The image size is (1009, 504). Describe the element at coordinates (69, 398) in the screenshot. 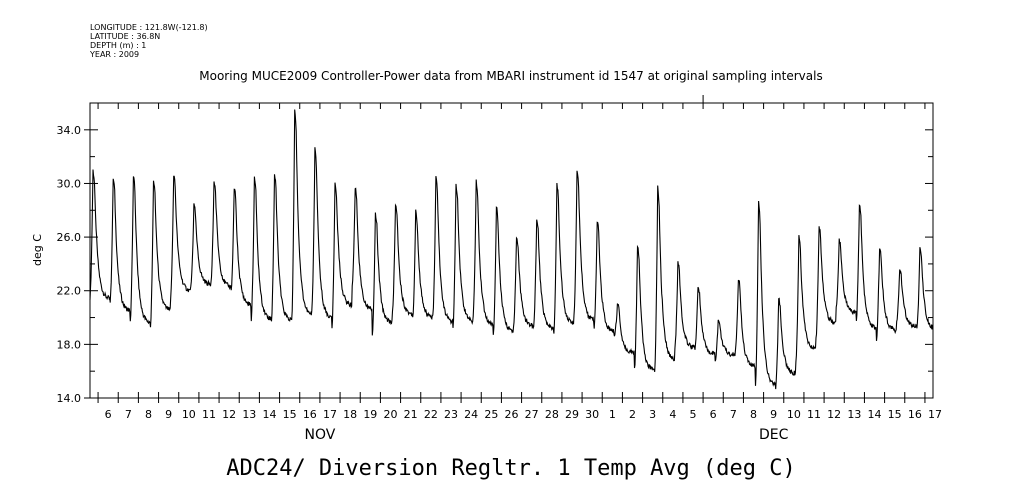

I see `y-tick-label: 14.0` at that location.